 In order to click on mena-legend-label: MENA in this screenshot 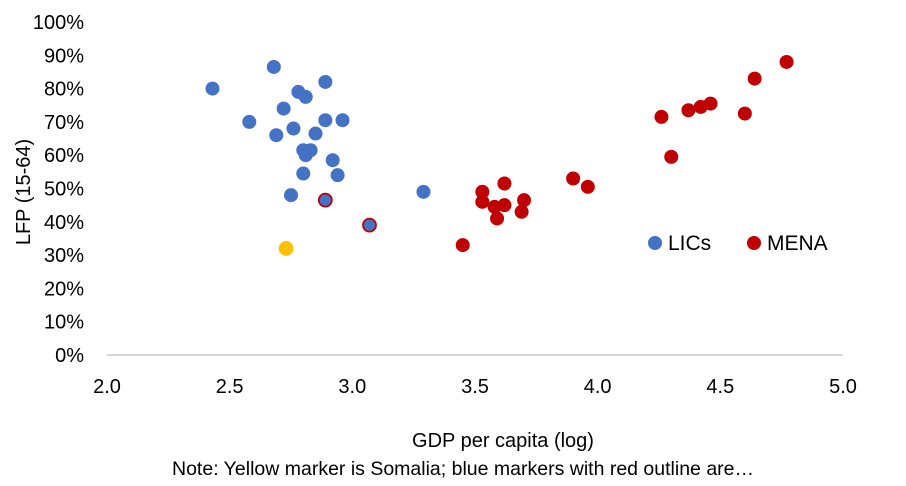, I will do `click(797, 243)`.